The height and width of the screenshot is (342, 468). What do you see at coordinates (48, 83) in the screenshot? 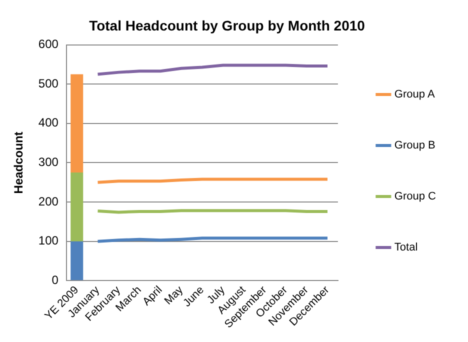
I see `y-tick-label: 500` at bounding box center [48, 83].